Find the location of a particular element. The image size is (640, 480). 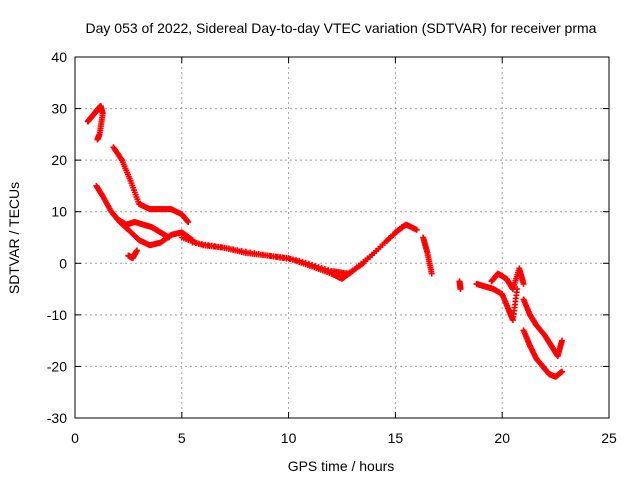

y-tick-label: 30 is located at coordinates (59, 109).